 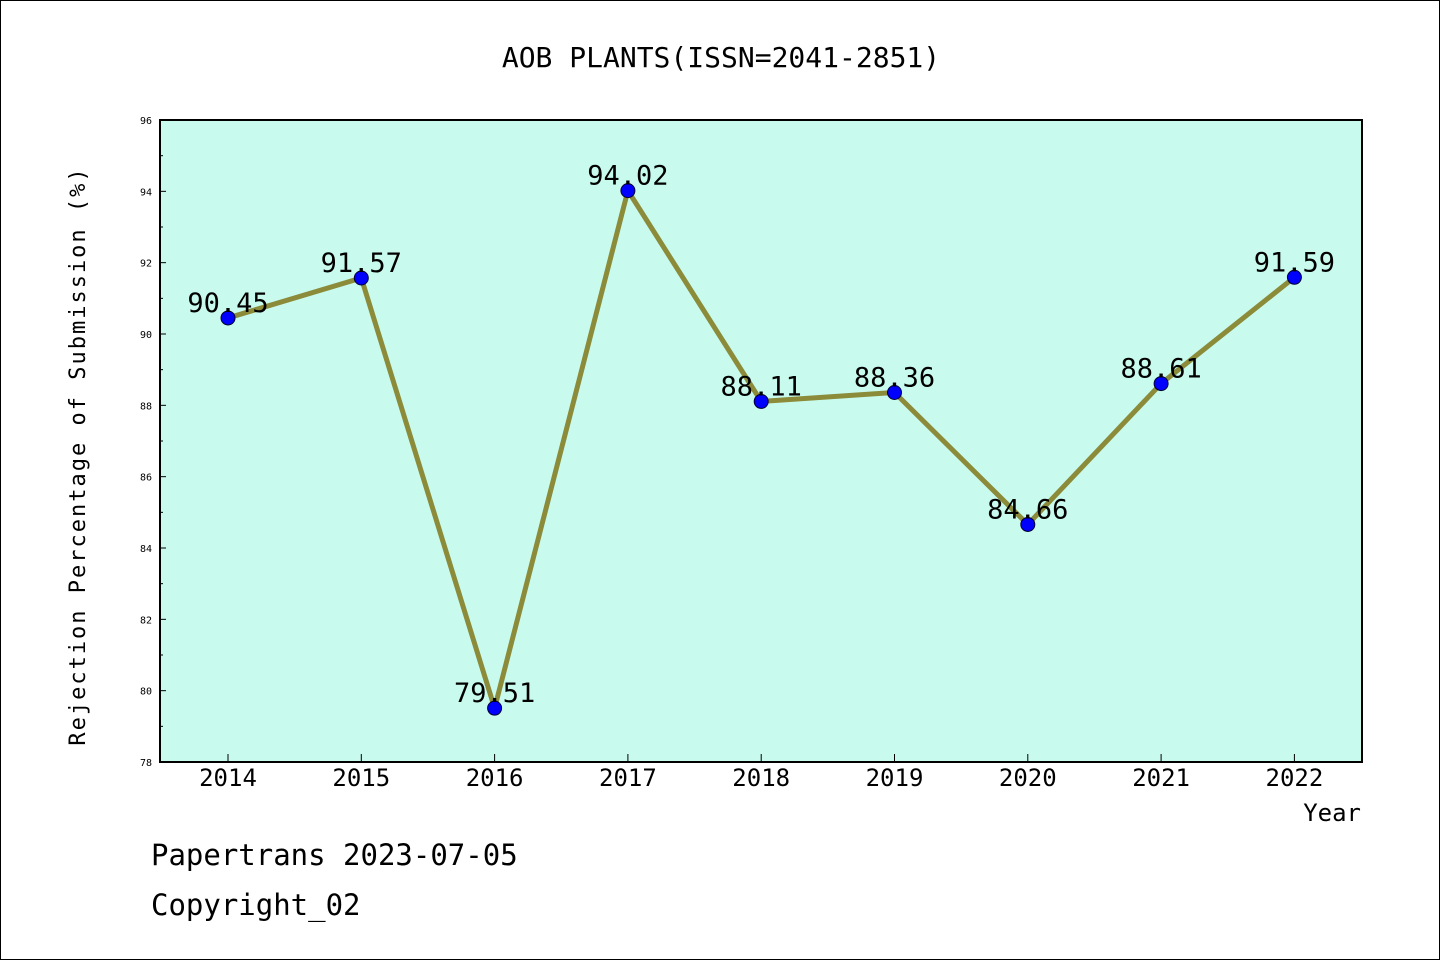 I want to click on x-axis: 2014 2015 2016 2017 2018 2019 2020 2021 2022, so click(x=761, y=773).